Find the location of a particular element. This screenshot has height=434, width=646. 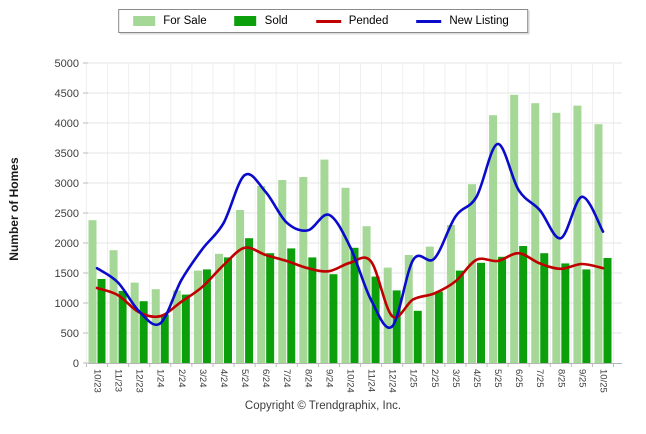

x-tick-label: 5/25 is located at coordinates (497, 378).